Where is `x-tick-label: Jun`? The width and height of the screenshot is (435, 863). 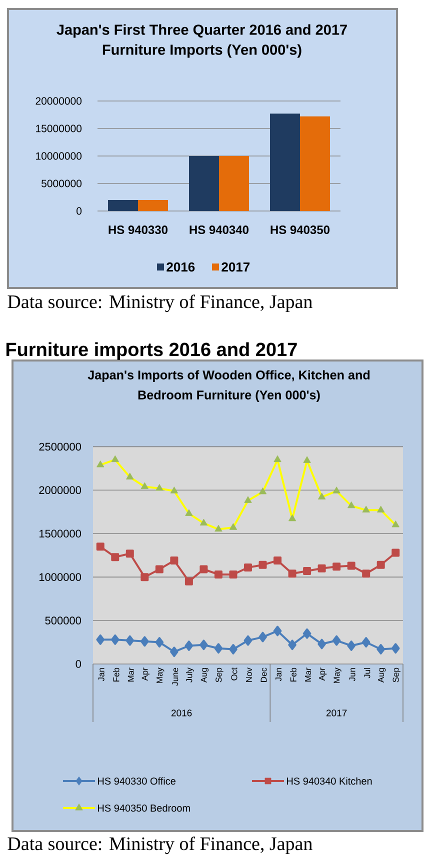
x-tick-label: Jun is located at coordinates (352, 675).